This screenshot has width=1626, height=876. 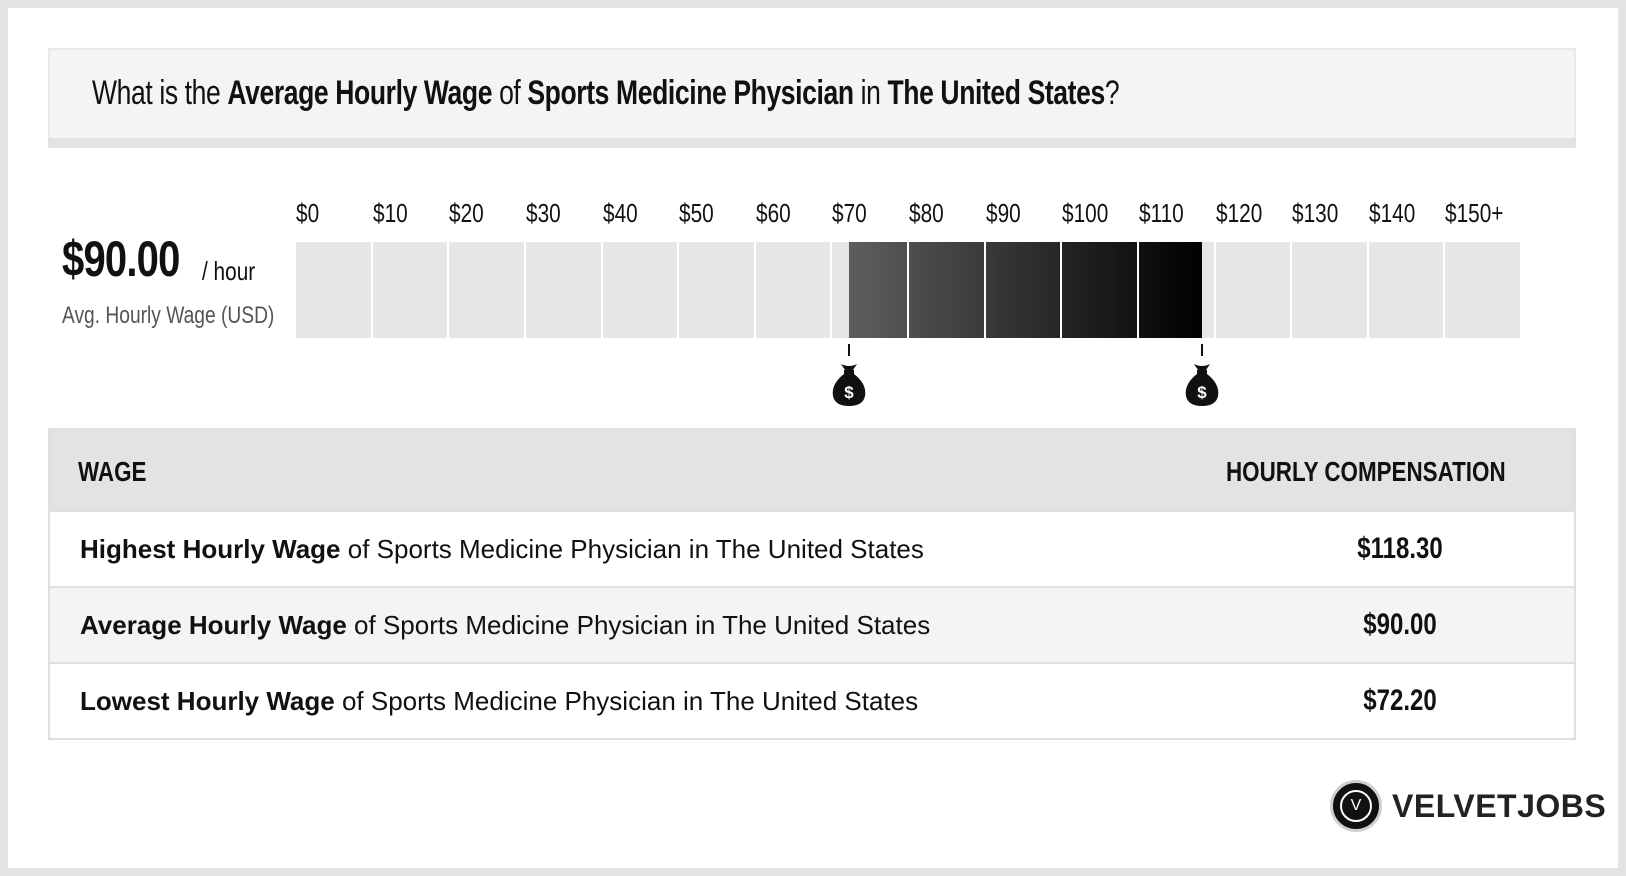 What do you see at coordinates (620, 213) in the screenshot?
I see `tick-label: $40` at bounding box center [620, 213].